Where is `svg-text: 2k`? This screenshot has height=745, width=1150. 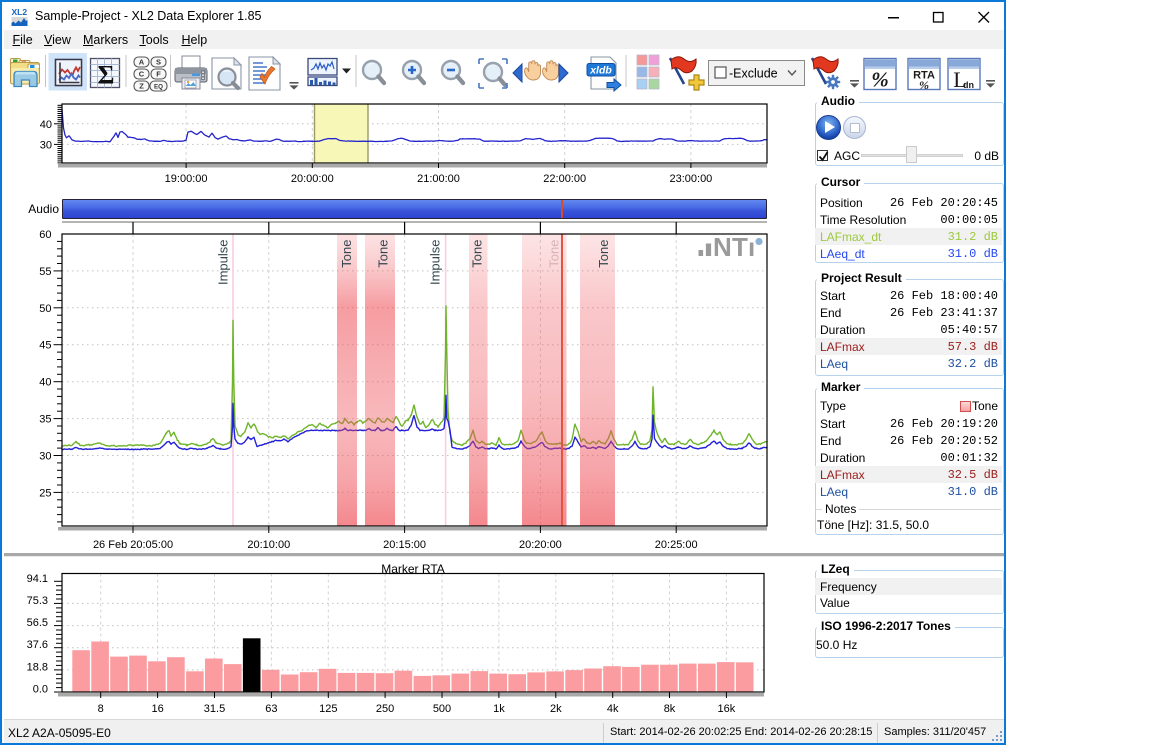
svg-text: 2k is located at coordinates (556, 709).